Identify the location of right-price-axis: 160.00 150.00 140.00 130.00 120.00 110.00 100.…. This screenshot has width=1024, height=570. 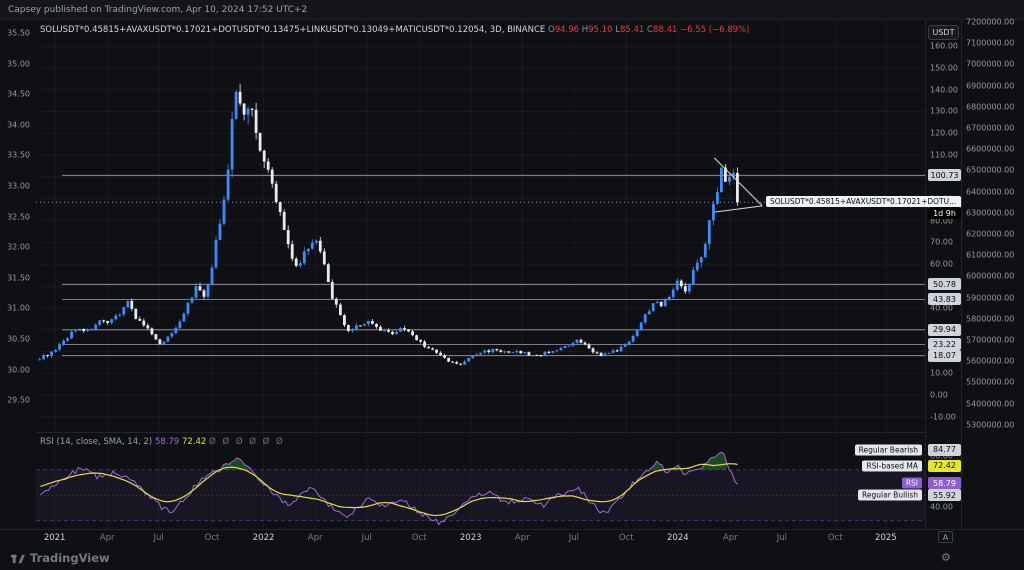
(943, 274).